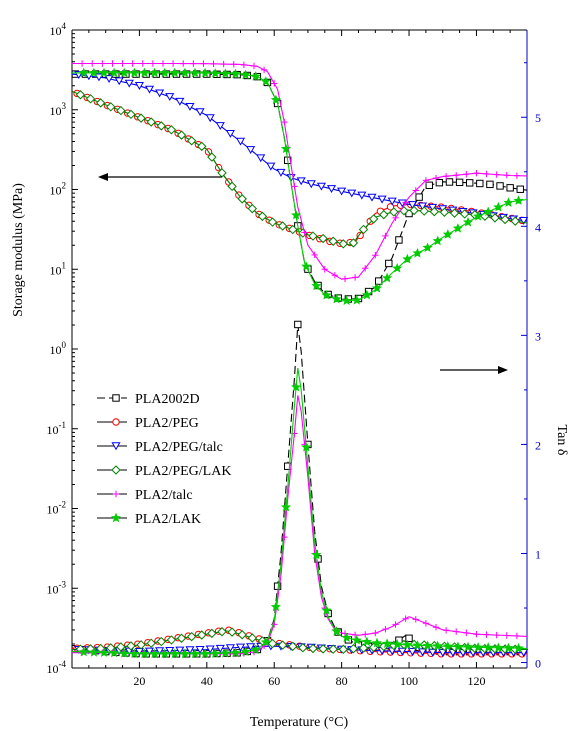 This screenshot has height=731, width=569. I want to click on y-left-tick-label: 10⁻¹, so click(57, 428).